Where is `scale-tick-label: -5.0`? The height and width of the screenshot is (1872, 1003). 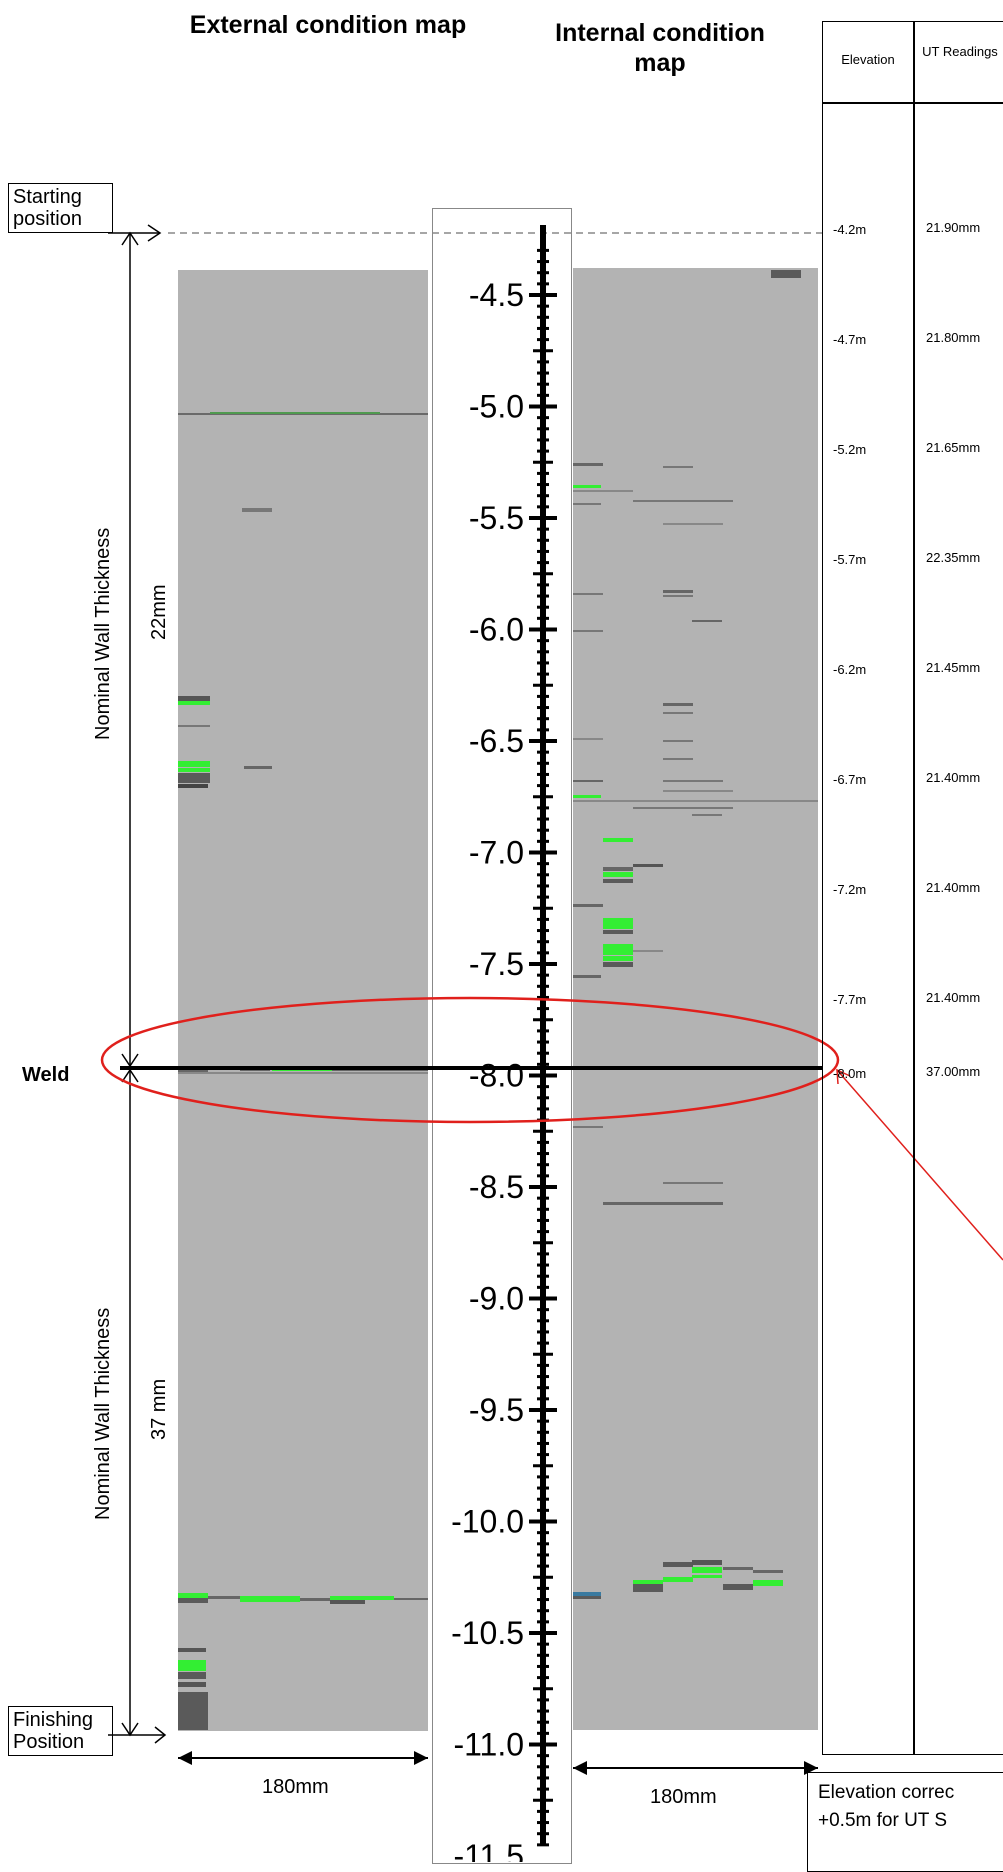 scale-tick-label: -5.0 is located at coordinates (496, 407).